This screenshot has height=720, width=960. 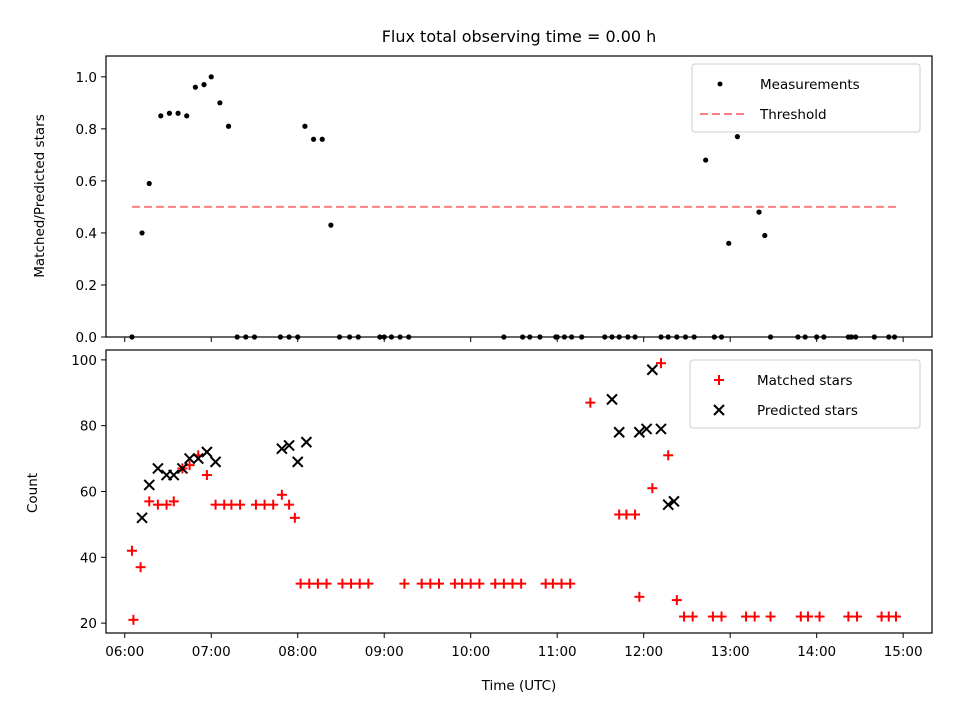 What do you see at coordinates (810, 85) in the screenshot?
I see `measurements-legend-label: Measurements` at bounding box center [810, 85].